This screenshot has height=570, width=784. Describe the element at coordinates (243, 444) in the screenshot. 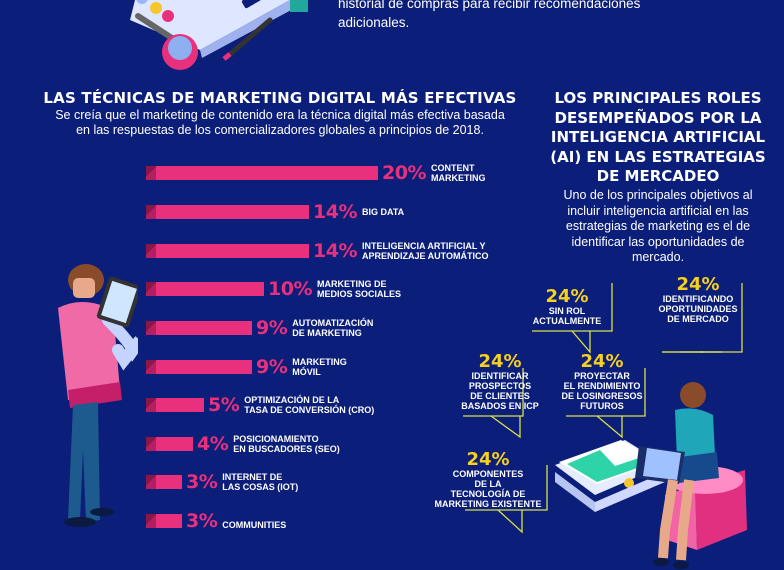

I see `bar-row-seo: 4% POSICIONAMIENTO EN BUSCADORES (SEO)` at that location.